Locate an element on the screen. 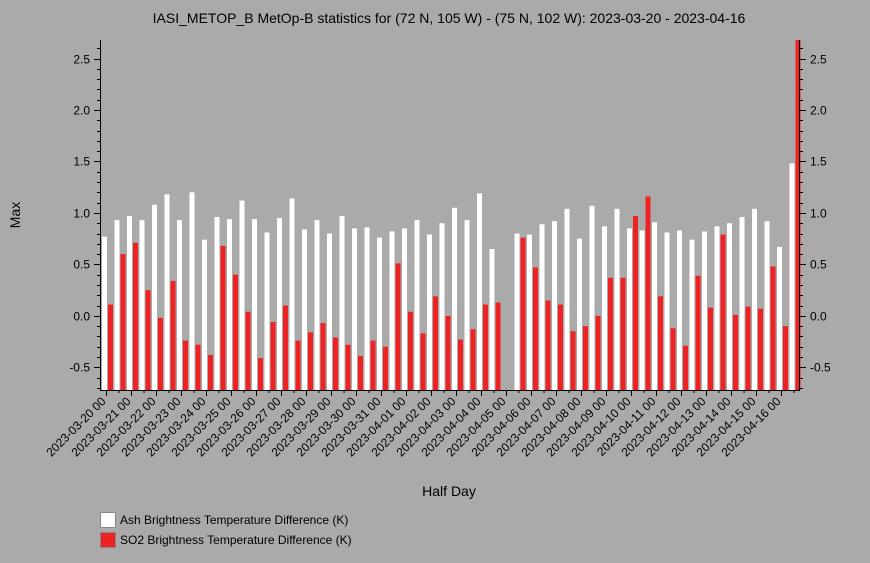 This screenshot has height=563, width=870. y-tick-label-right: 2.0 is located at coordinates (818, 111).